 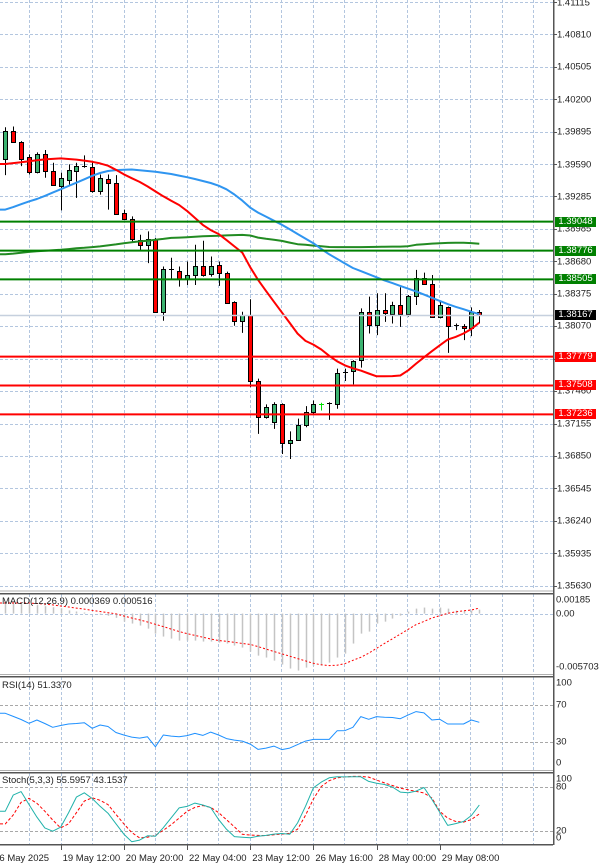 I want to click on rsi-panel, so click(x=240, y=731).